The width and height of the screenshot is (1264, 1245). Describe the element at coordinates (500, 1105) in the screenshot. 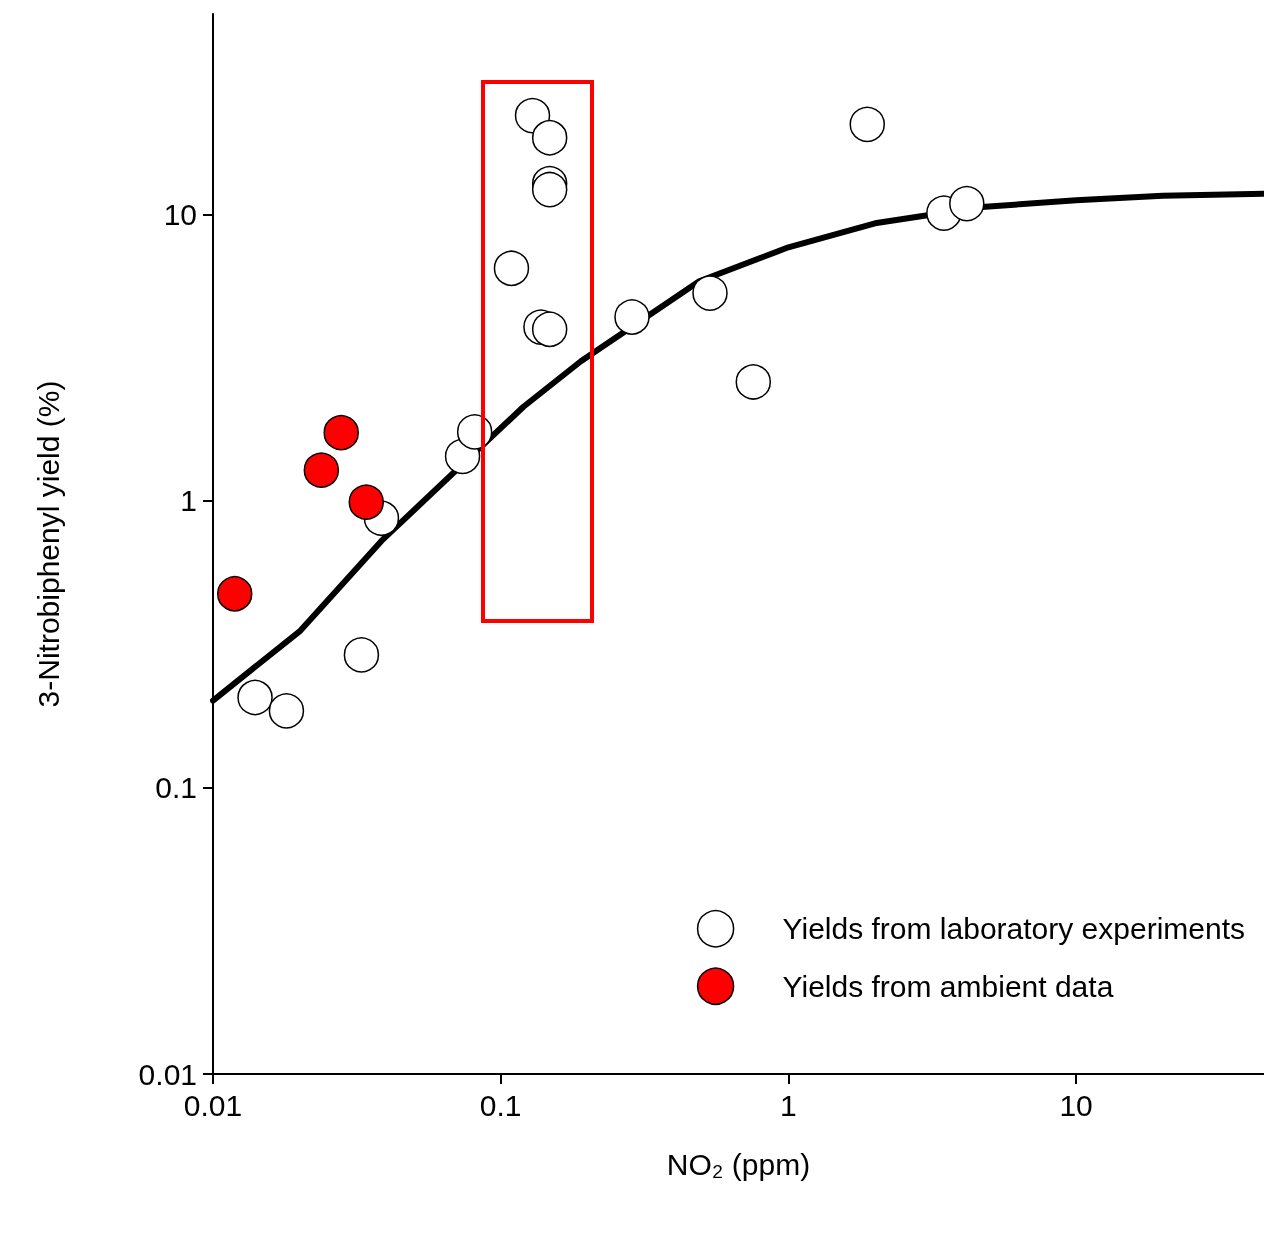

I see `x-tick-label: 0.1` at that location.